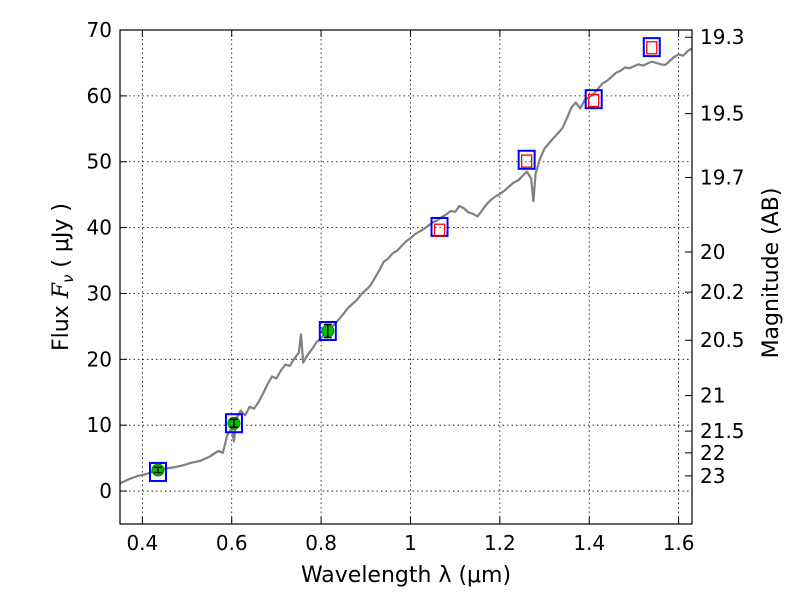  I want to click on y-tick-label: 0, so click(105, 491).